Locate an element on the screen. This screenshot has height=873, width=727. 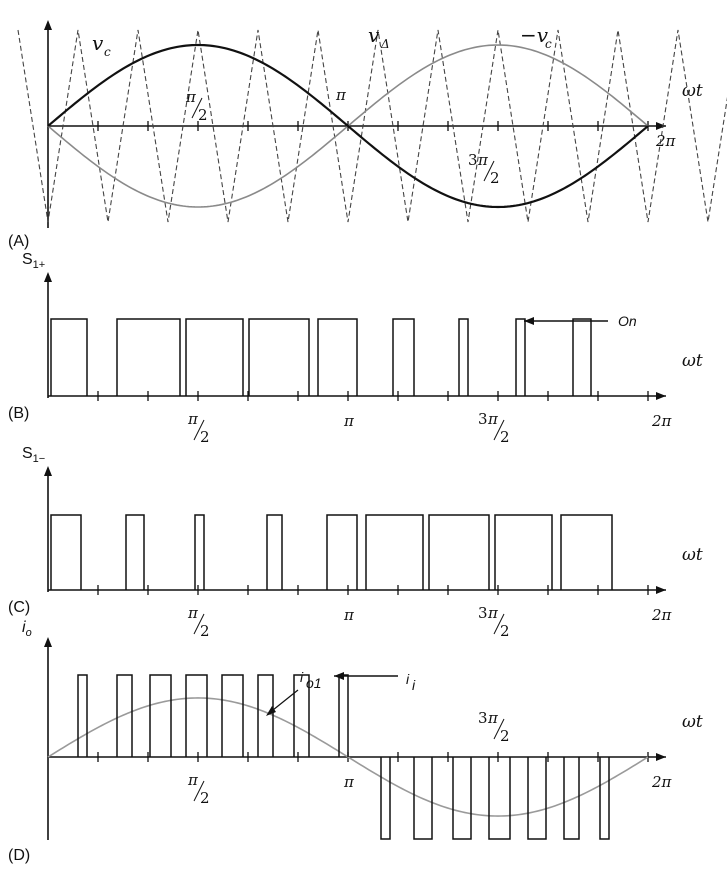
series-ii-negative is located at coordinates (495, 798).